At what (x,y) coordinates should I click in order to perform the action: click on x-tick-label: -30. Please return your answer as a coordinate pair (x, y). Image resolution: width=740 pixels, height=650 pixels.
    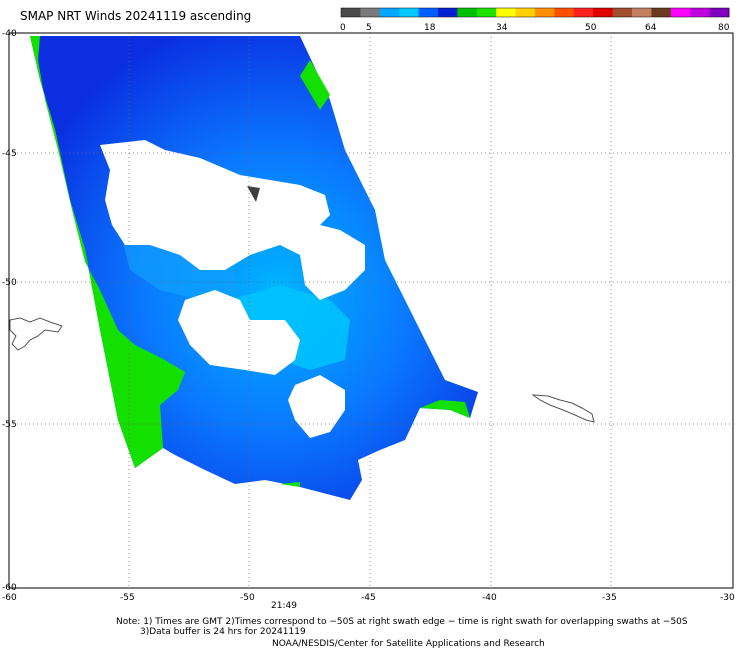
    Looking at the image, I should click on (727, 598).